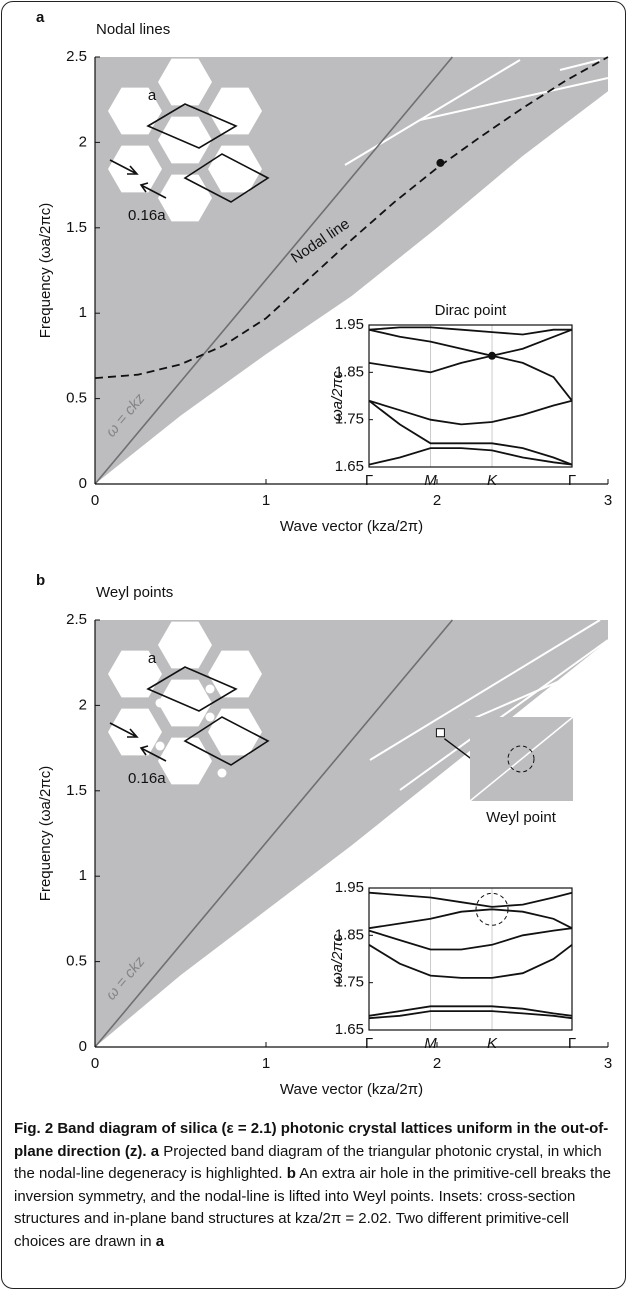 The width and height of the screenshot is (627, 1290). I want to click on zoom-band, so click(521, 759).